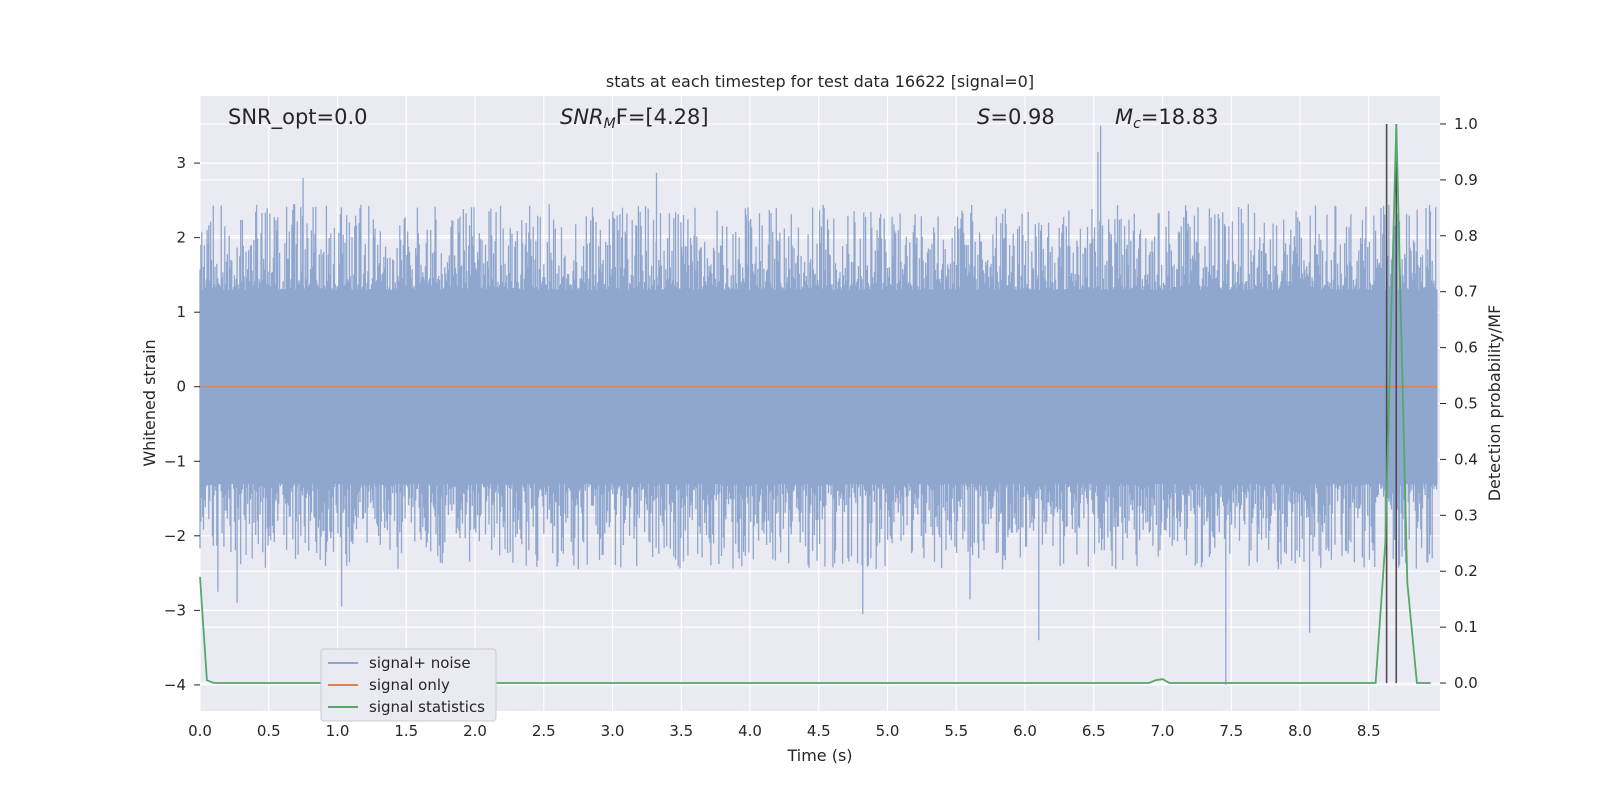 This screenshot has width=1600, height=800. I want to click on y-axis-label: Whitened strain, so click(149, 402).